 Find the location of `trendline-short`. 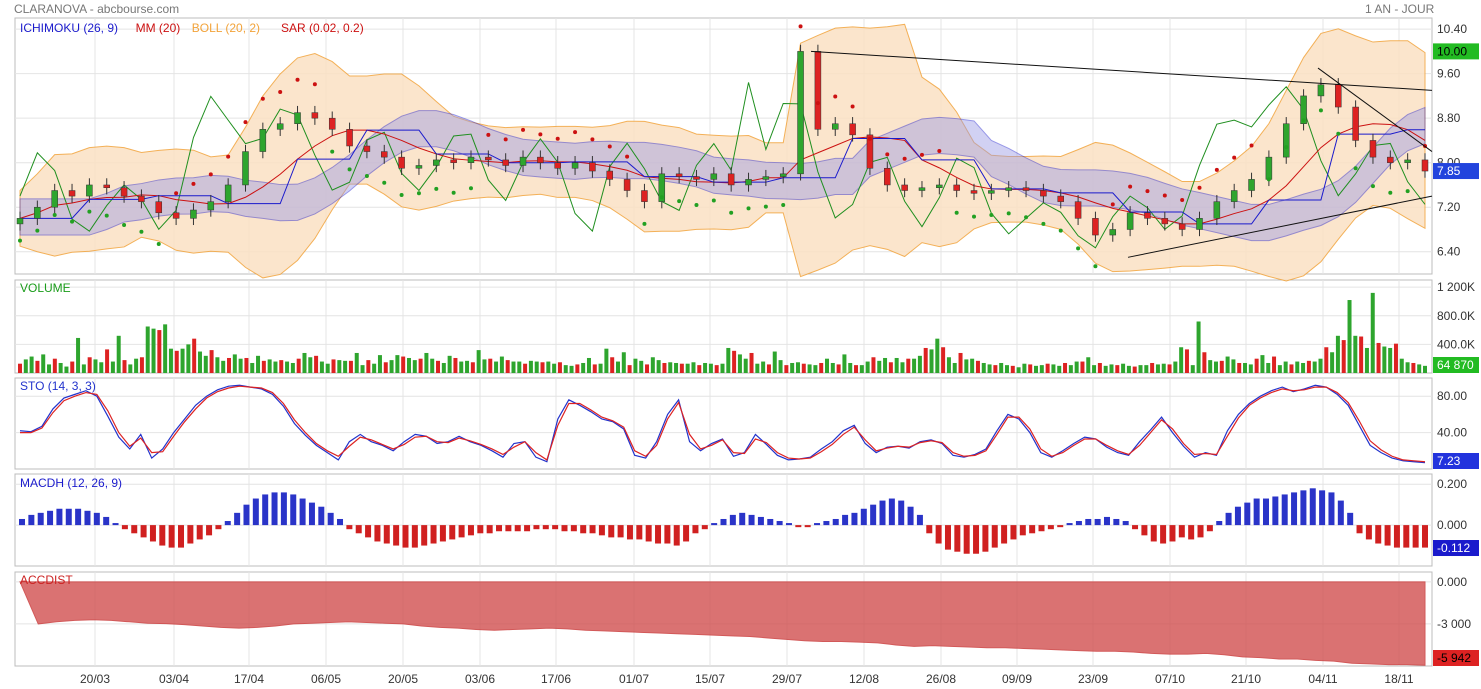

trendline-short is located at coordinates (1375, 109).